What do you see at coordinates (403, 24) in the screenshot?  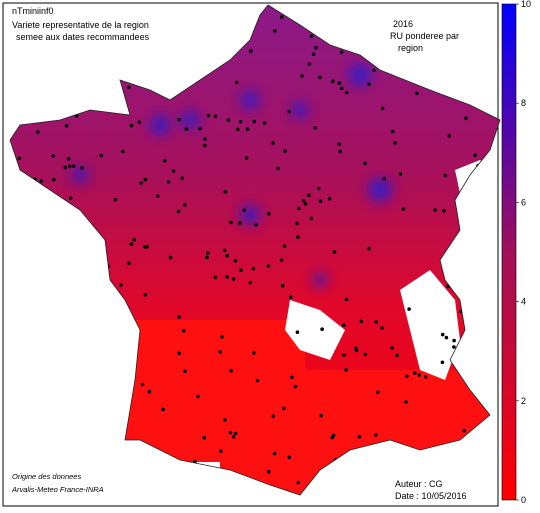 I see `year-label: 2016` at bounding box center [403, 24].